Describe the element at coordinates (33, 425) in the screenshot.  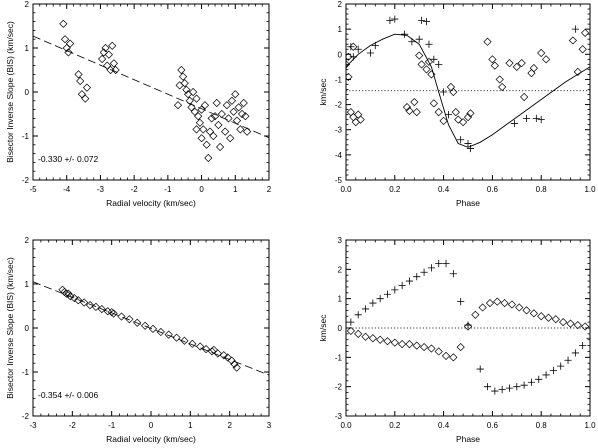
I see `x-tick-label: -3` at that location.